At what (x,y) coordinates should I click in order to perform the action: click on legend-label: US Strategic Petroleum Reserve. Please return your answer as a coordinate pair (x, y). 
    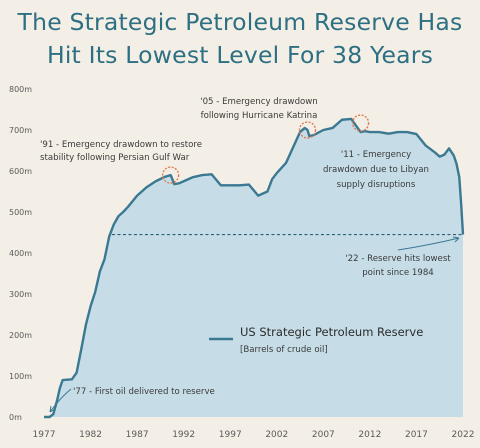
    Looking at the image, I should click on (331, 332).